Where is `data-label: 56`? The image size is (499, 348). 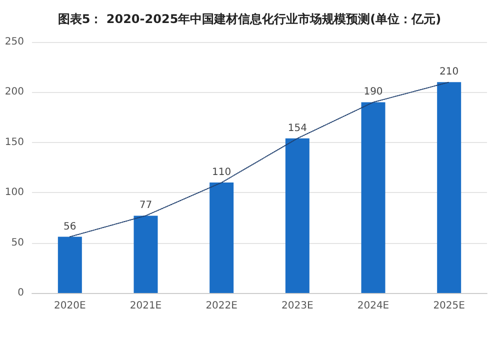
data-label: 56 is located at coordinates (70, 226).